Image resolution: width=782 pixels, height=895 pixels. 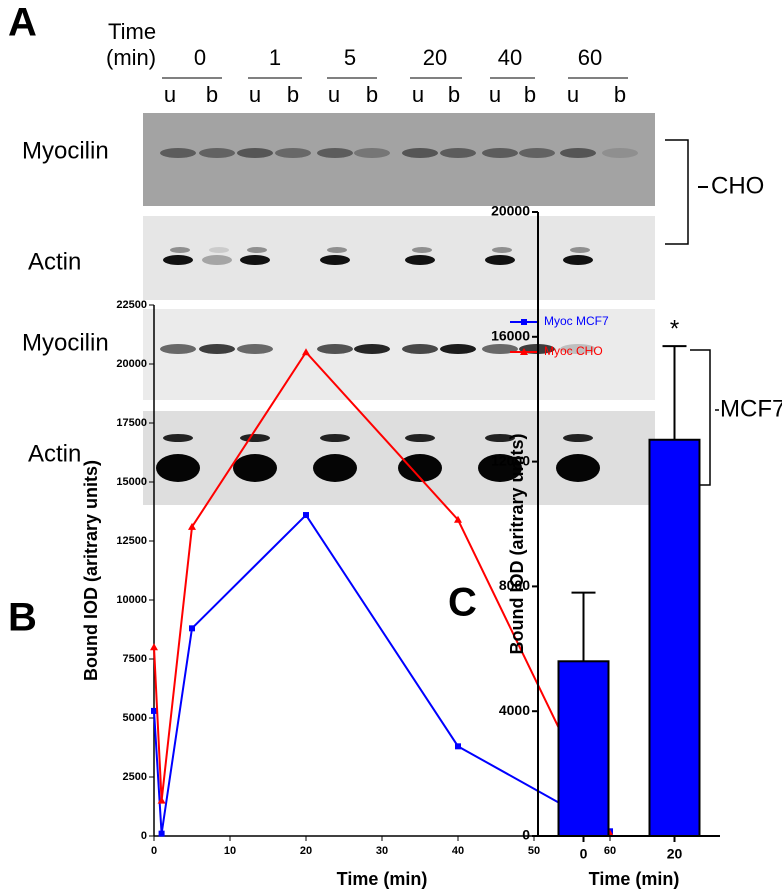 What do you see at coordinates (350, 57) in the screenshot?
I see `time-value: 5` at bounding box center [350, 57].